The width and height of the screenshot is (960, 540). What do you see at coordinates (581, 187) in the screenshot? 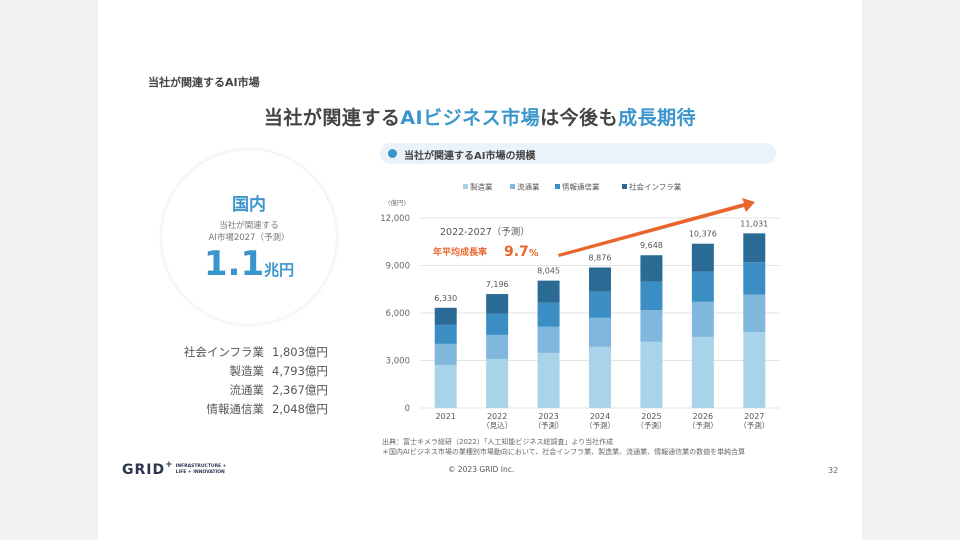
I see `legend-label: 情報通信業` at bounding box center [581, 187].